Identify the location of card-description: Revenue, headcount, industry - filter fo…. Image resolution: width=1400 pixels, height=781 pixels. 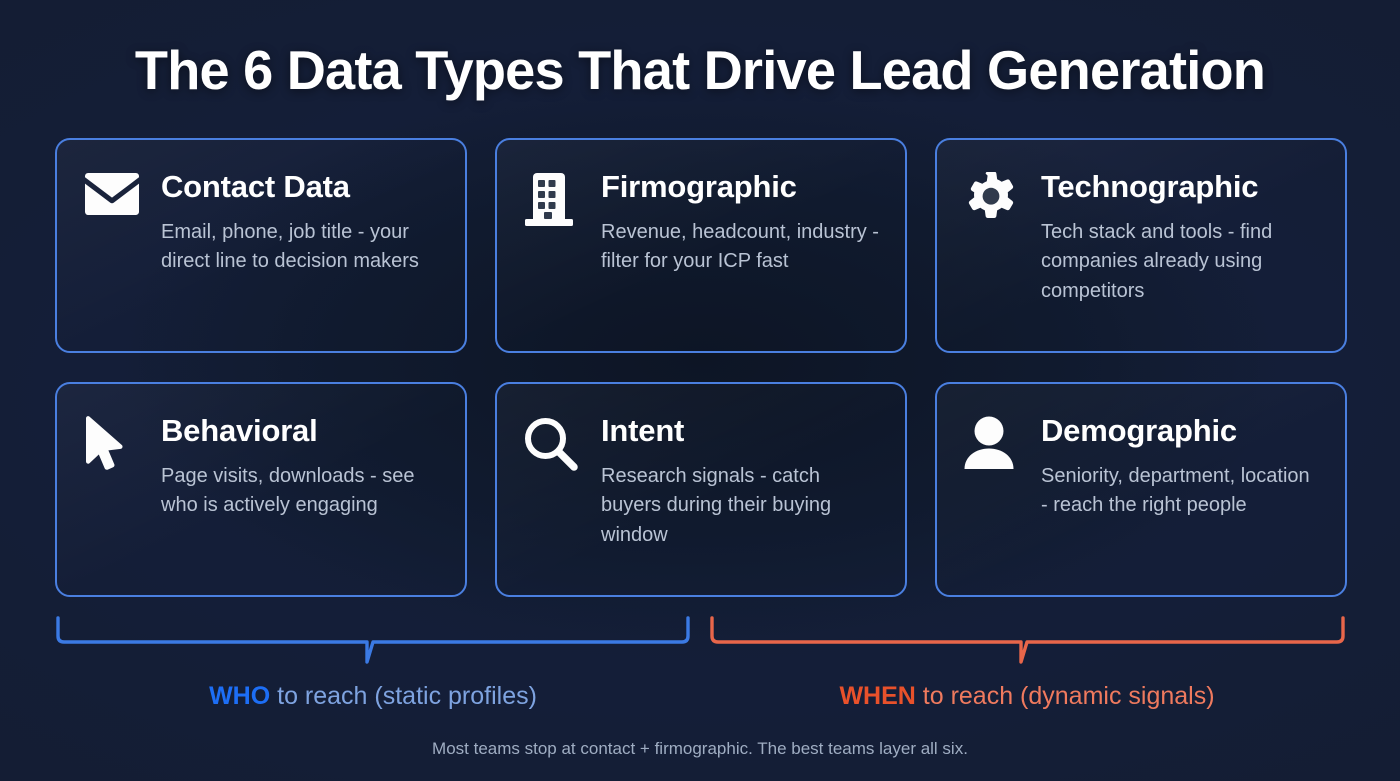
(740, 246).